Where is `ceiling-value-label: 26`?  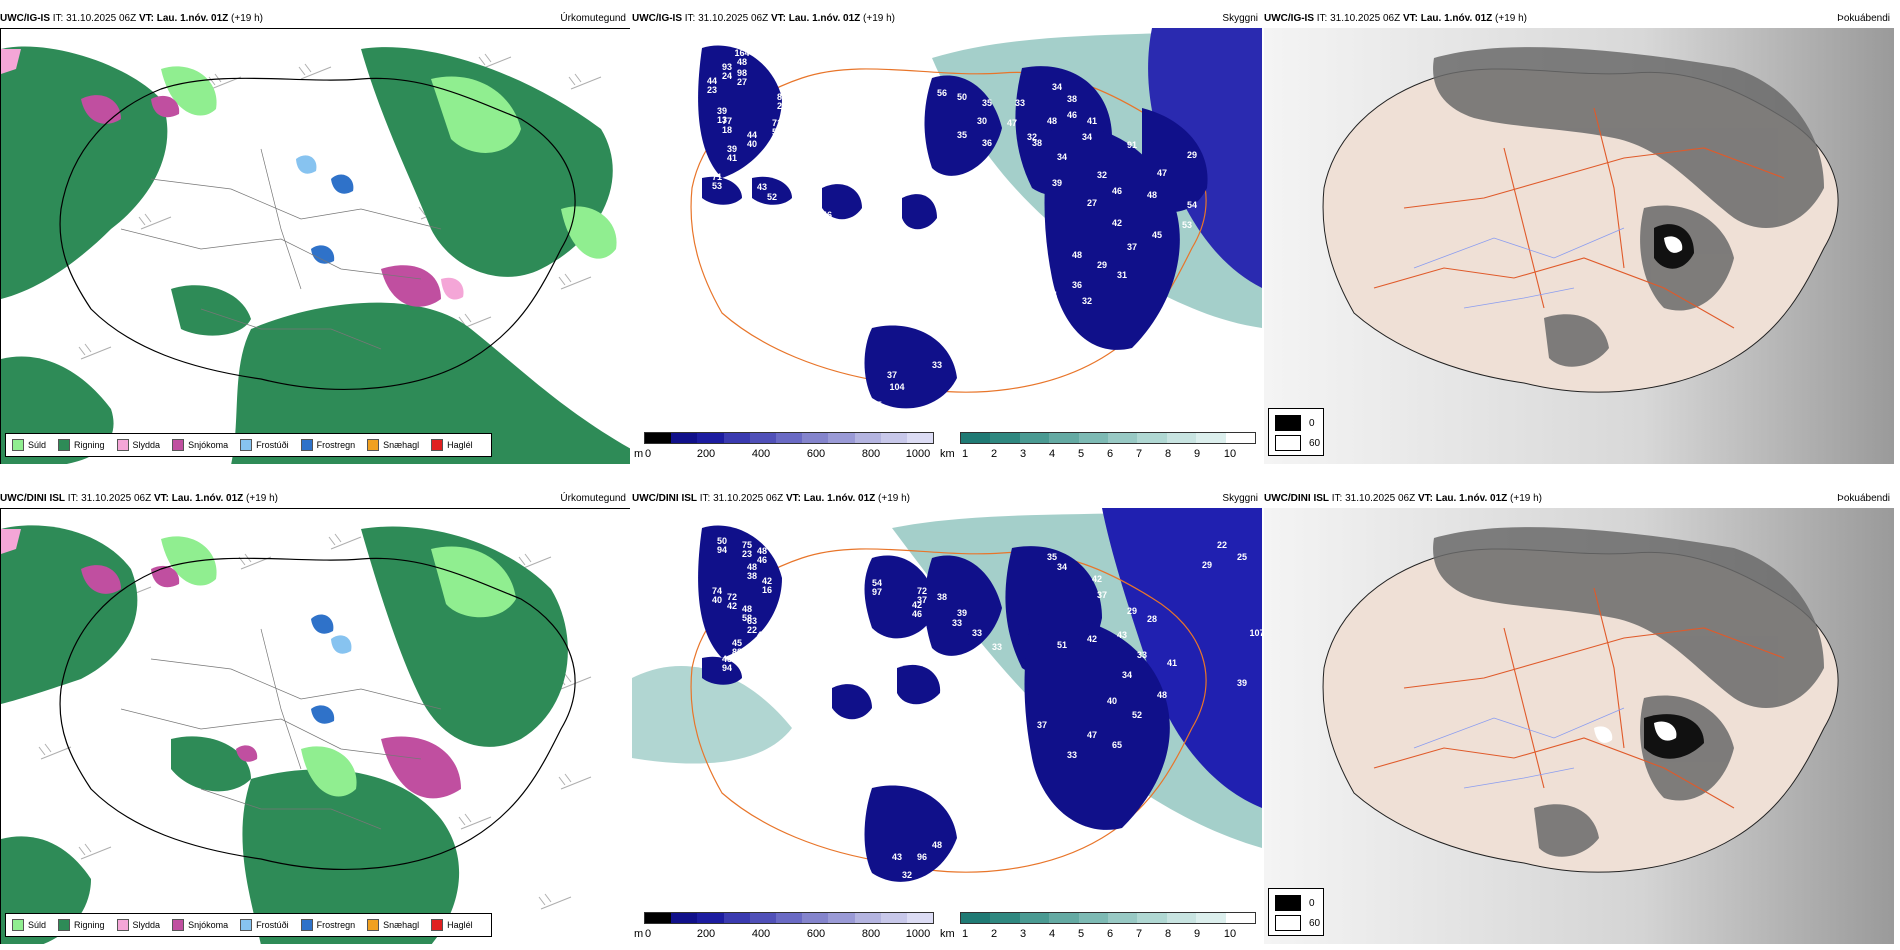 ceiling-value-label: 26 is located at coordinates (957, 355).